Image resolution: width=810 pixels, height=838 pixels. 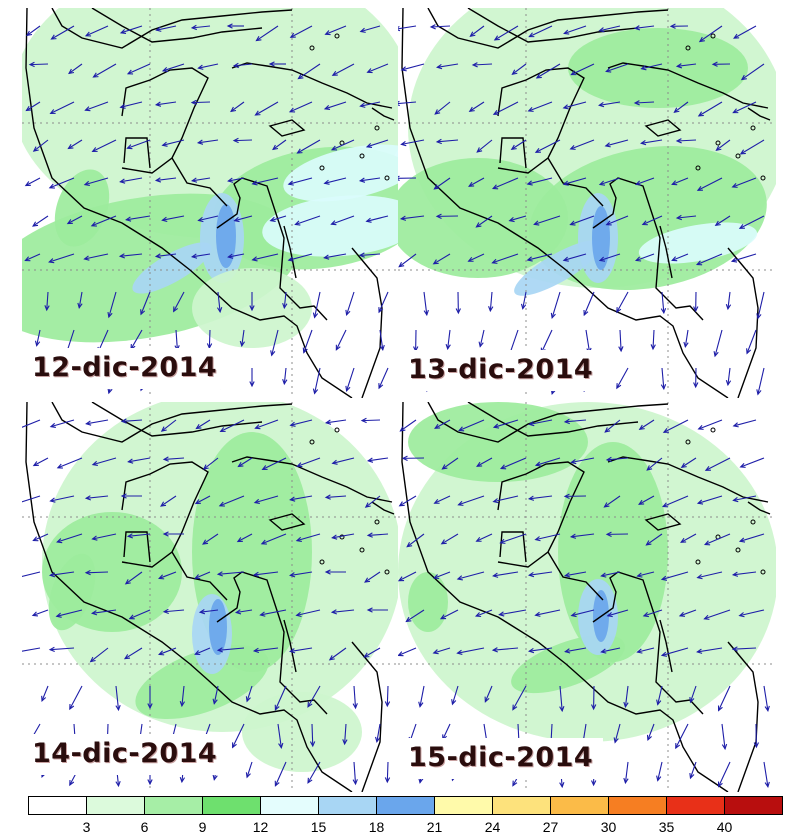 What do you see at coordinates (637, 805) in the screenshot?
I see `legend-swatch` at bounding box center [637, 805].